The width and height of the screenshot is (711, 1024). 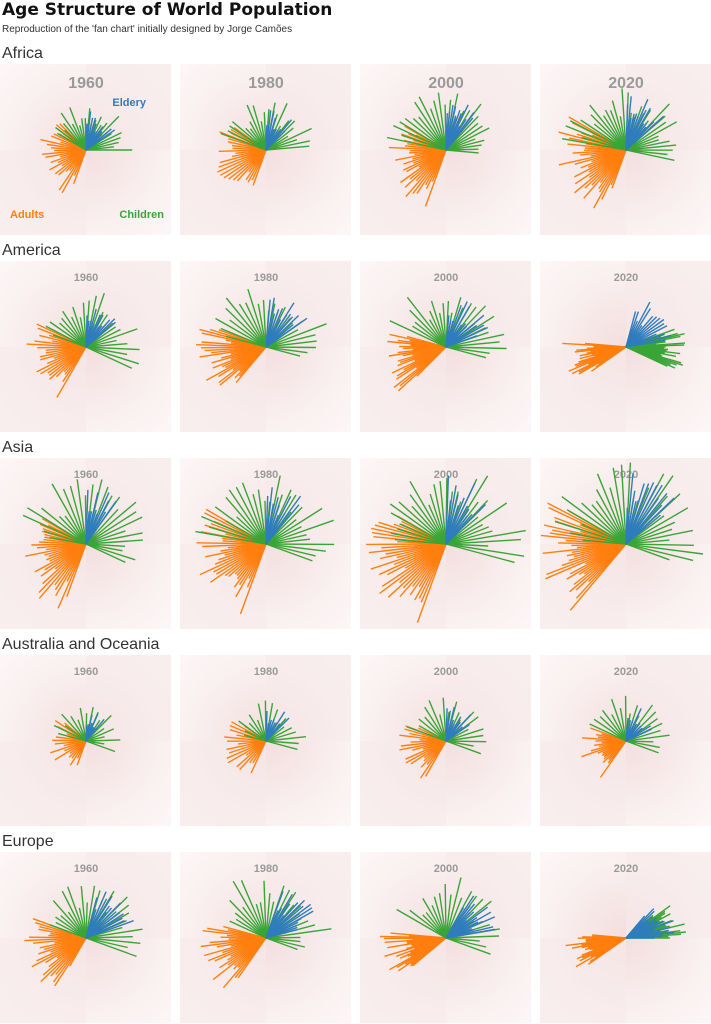 I want to click on fan-chart: 2020, so click(x=625, y=543).